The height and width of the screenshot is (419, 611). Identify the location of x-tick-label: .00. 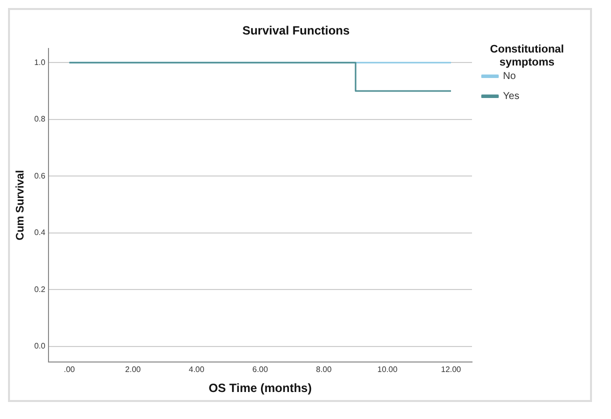
(70, 369).